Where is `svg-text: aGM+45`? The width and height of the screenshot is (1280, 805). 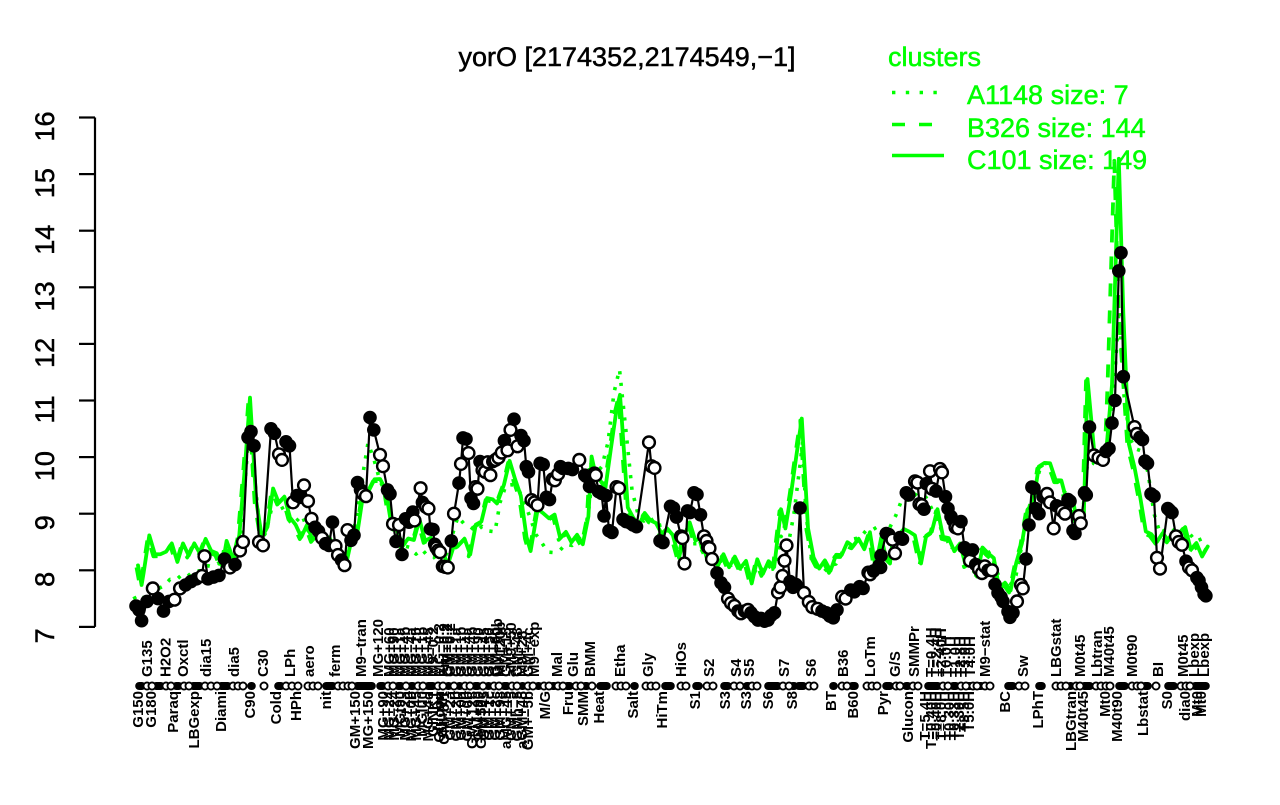
svg-text: aGM+45 is located at coordinates (522, 720).